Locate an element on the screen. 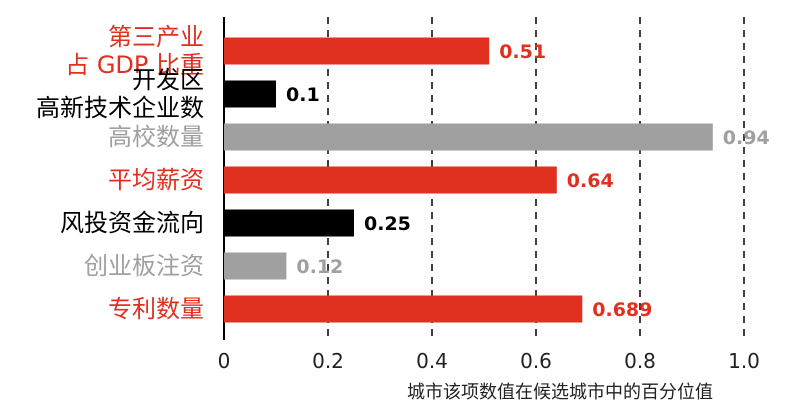  value-label: 0.12 is located at coordinates (319, 267).